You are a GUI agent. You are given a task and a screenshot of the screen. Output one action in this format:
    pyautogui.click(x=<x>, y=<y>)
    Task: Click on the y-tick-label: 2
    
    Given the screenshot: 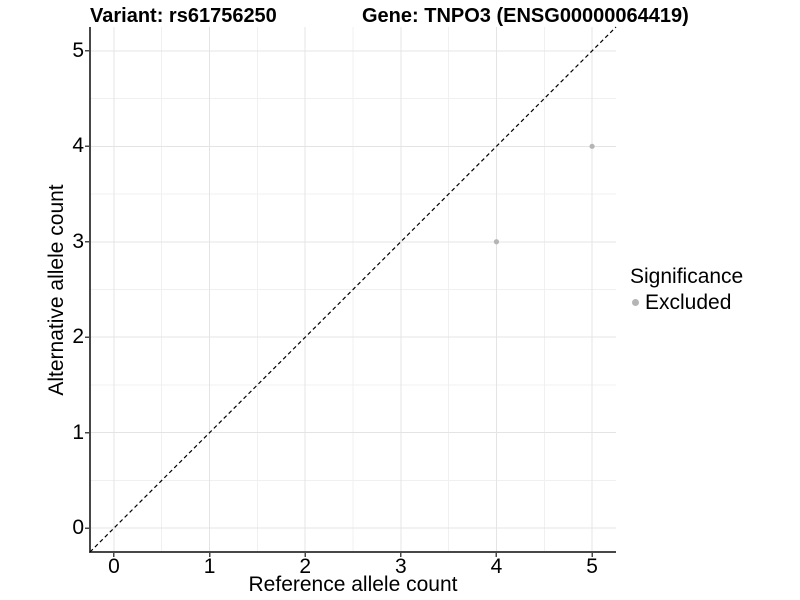 What is the action you would take?
    pyautogui.click(x=78, y=337)
    